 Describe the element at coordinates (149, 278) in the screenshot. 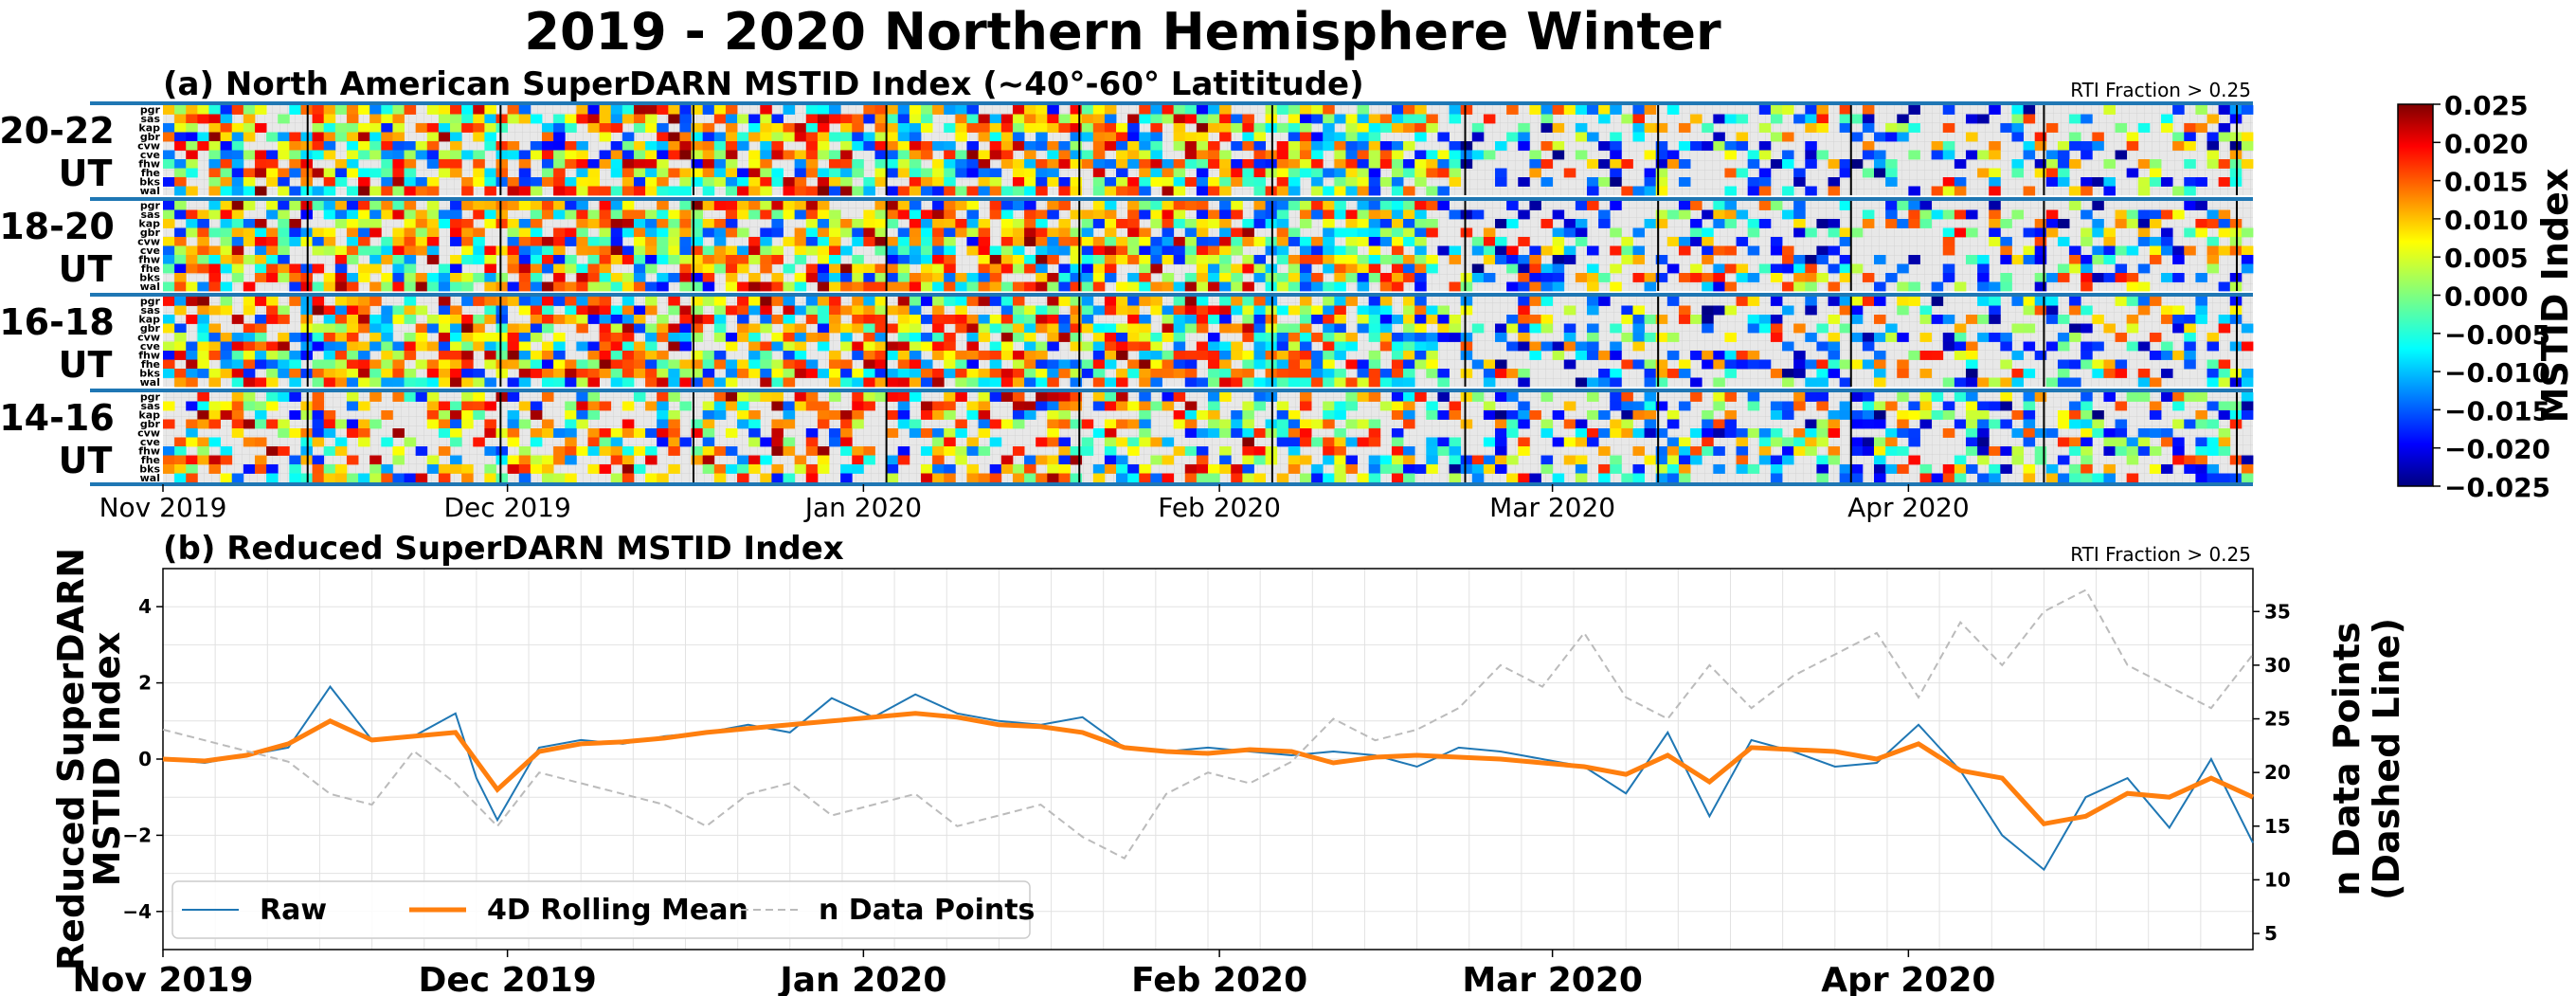

I see `radar-label: bks` at that location.